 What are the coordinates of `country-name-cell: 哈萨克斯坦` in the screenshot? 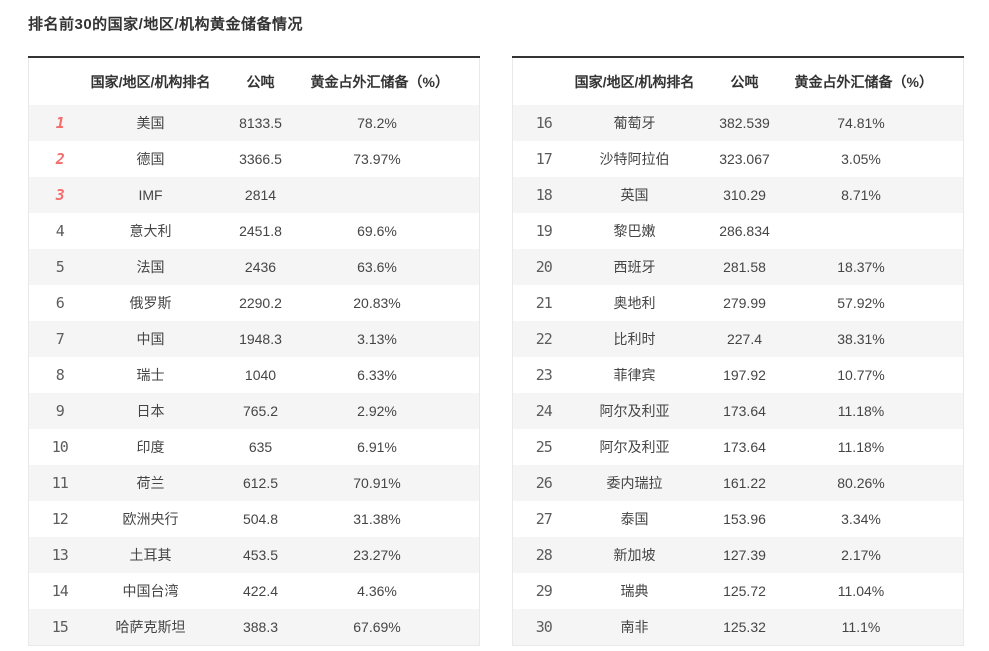 It's located at (150, 626).